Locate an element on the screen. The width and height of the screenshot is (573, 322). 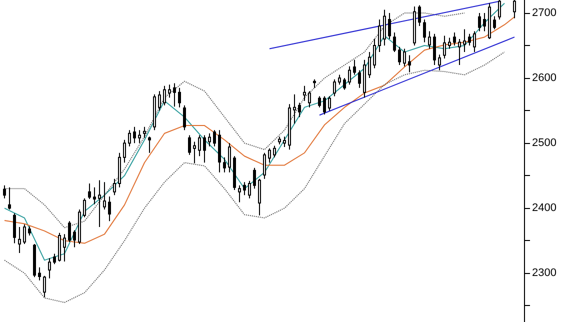
y-tick-label: 2400 is located at coordinates (544, 208).